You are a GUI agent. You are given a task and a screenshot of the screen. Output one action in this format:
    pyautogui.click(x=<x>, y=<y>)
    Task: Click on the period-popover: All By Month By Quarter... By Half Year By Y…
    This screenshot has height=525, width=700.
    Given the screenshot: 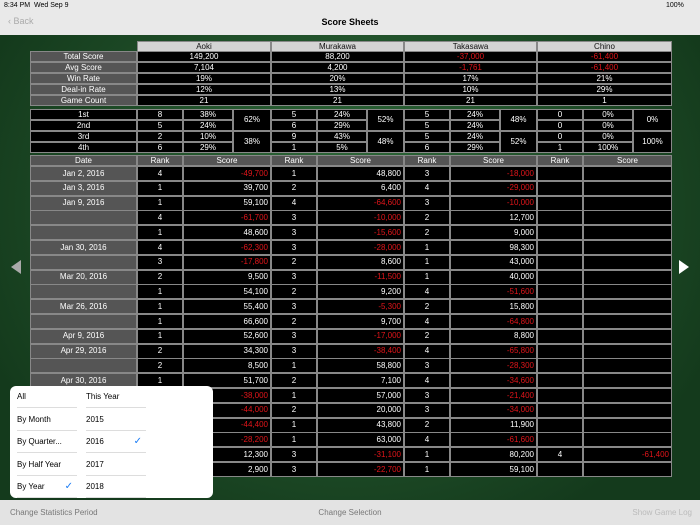 What is the action you would take?
    pyautogui.click(x=111, y=442)
    